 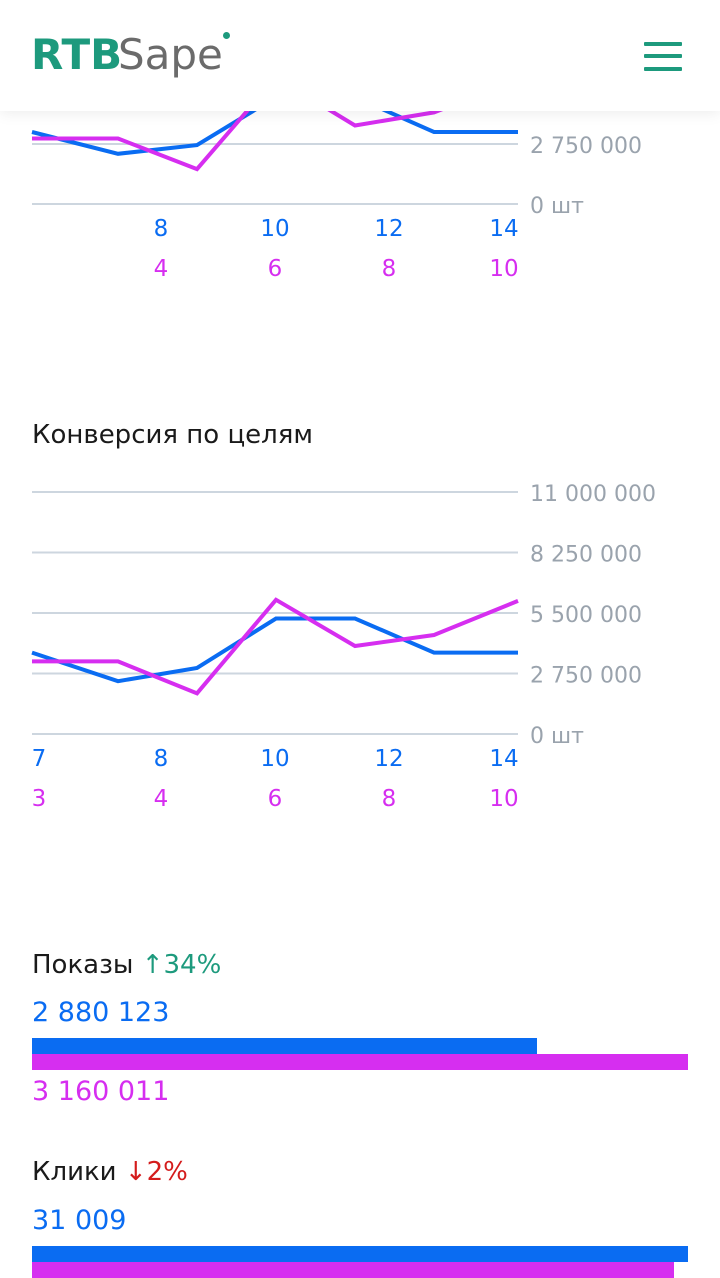 I want to click on metric-current-value: 31 009, so click(x=79, y=1220).